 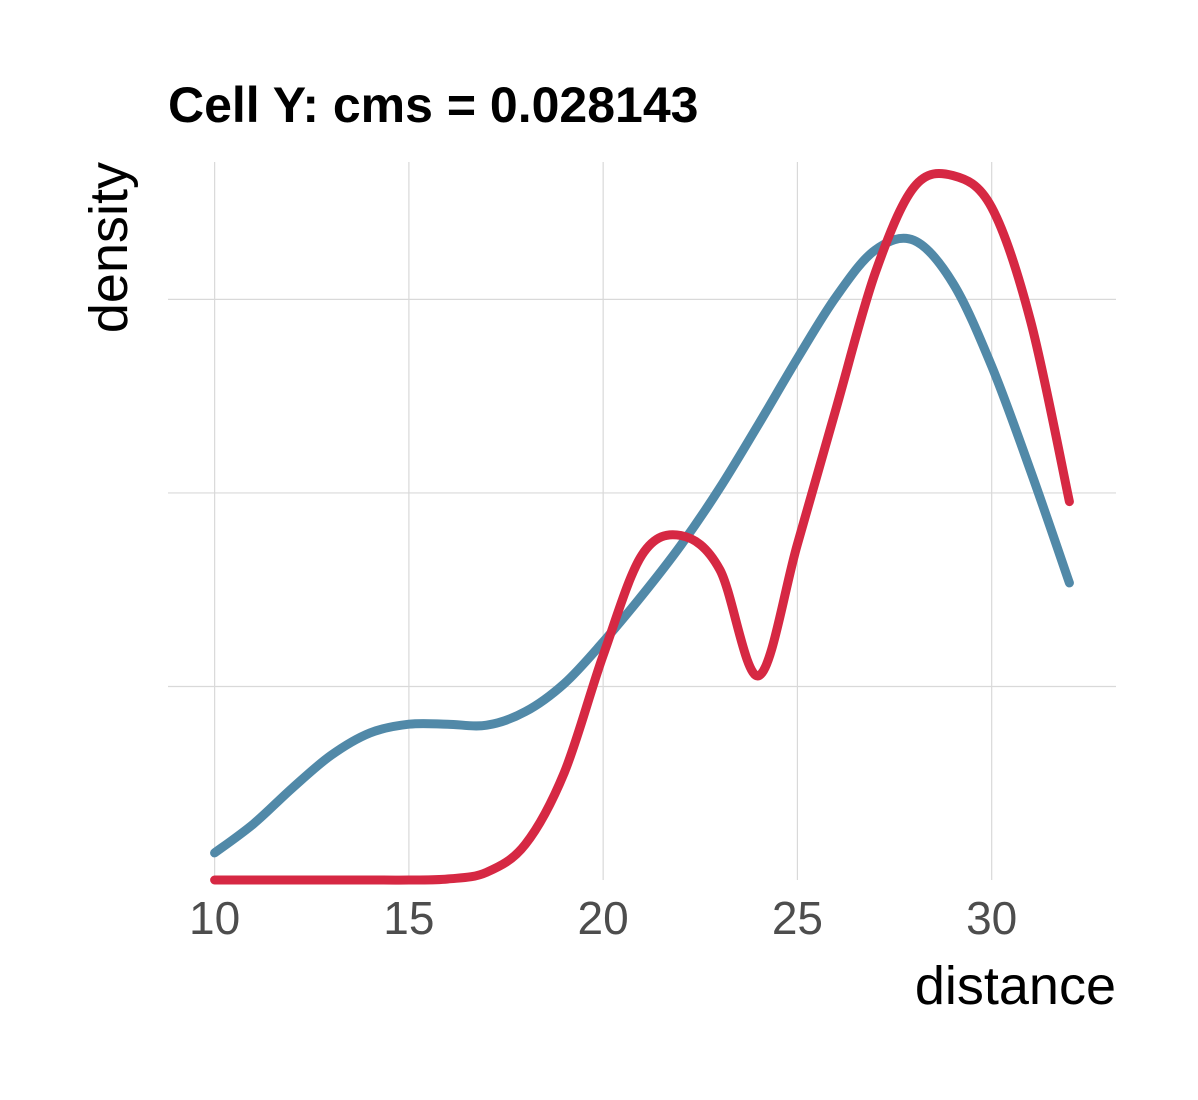 I want to click on x-tick-label: 20, so click(x=603, y=918).